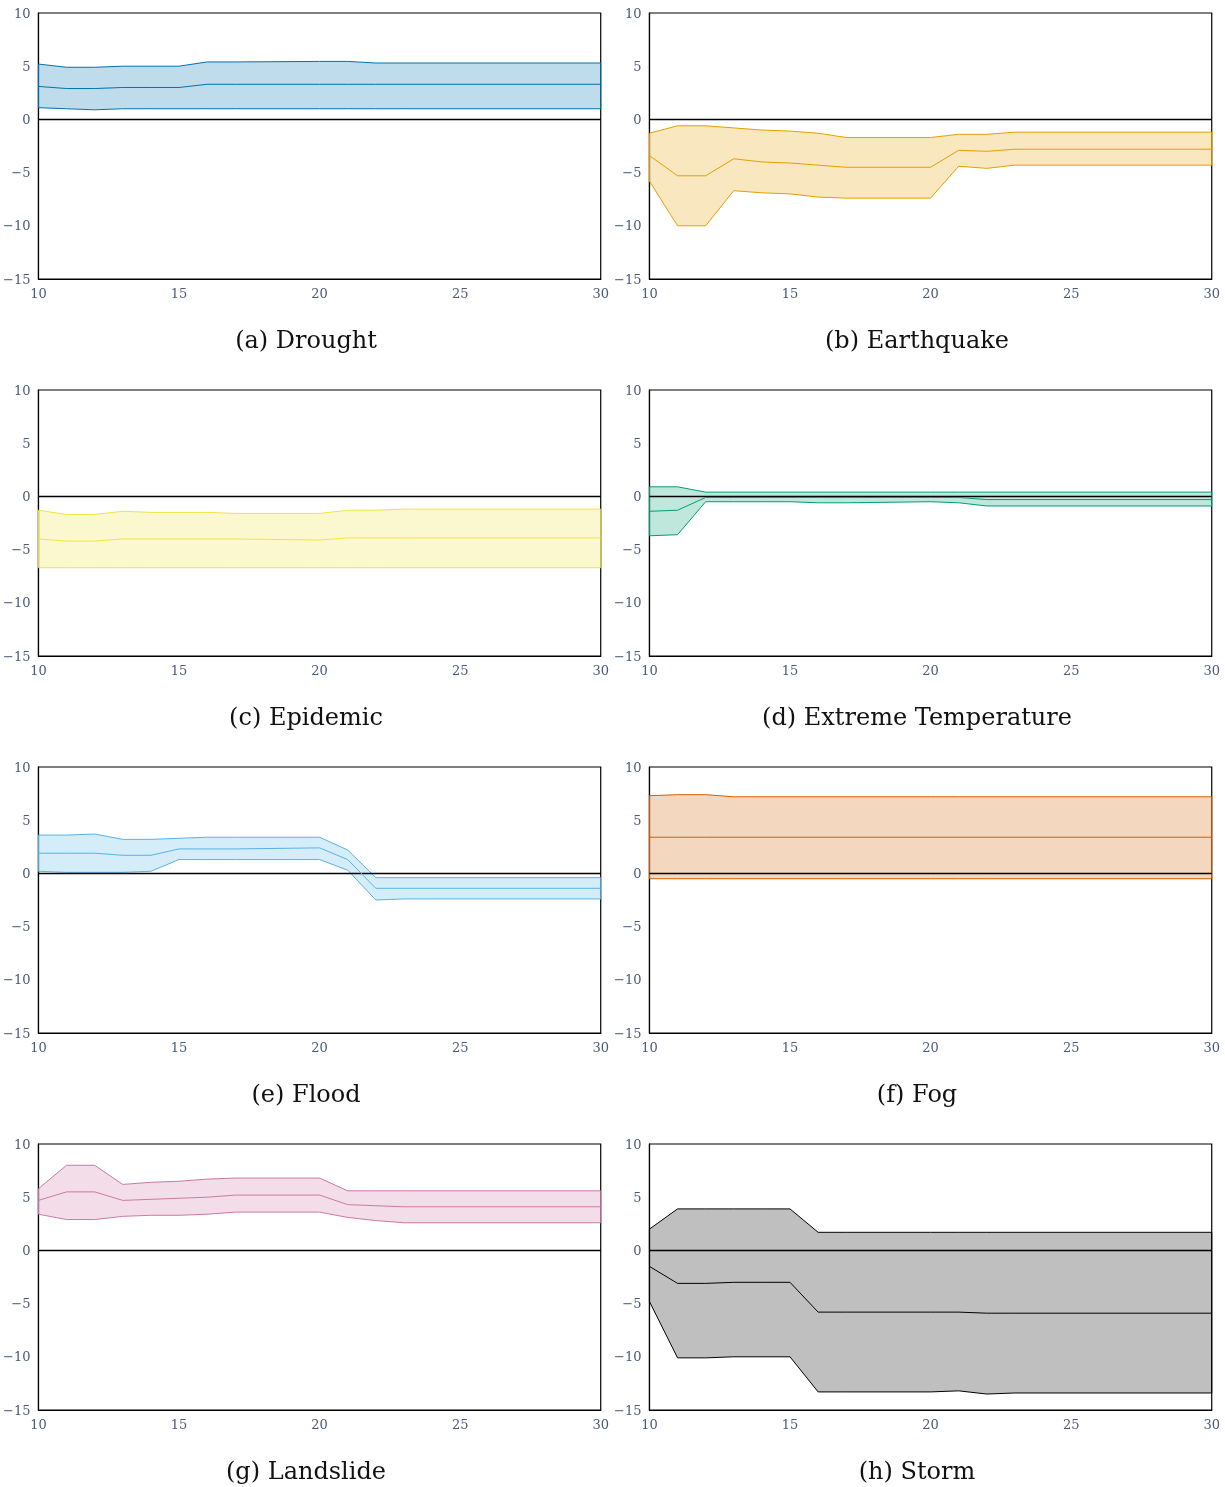  Describe the element at coordinates (306, 1471) in the screenshot. I see `text: (g) Landslide` at that location.